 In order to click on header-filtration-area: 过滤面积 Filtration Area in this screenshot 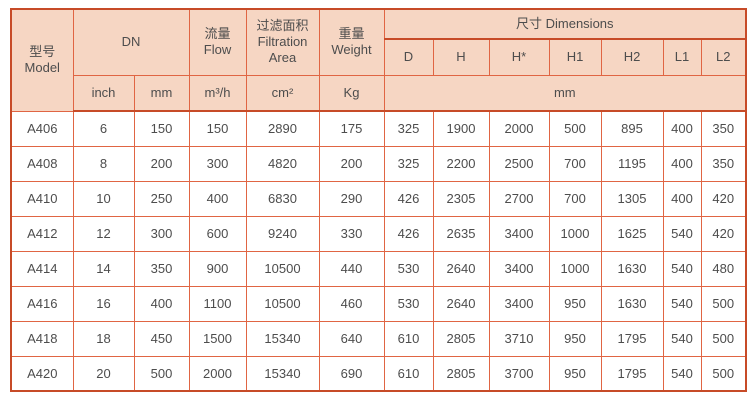, I will do `click(282, 42)`.